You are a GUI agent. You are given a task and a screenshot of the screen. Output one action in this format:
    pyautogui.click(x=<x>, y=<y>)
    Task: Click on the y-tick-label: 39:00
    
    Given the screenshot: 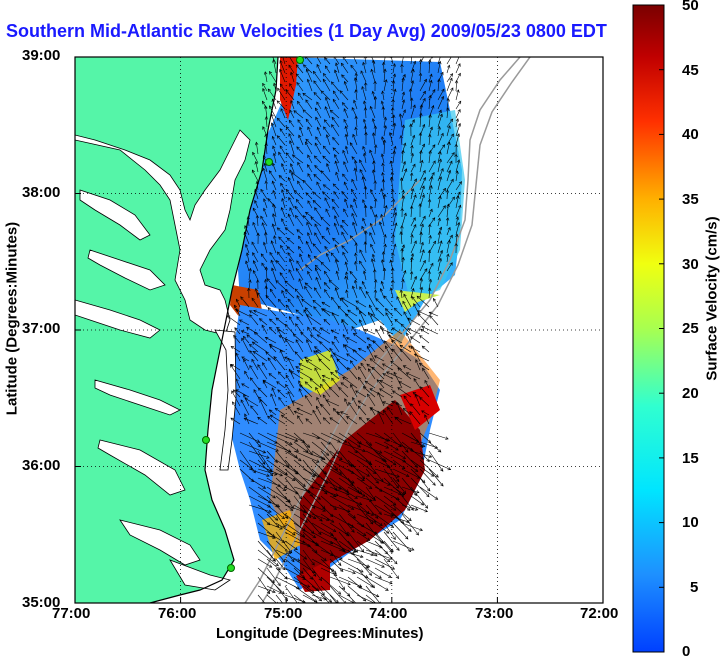 What is the action you would take?
    pyautogui.click(x=41, y=55)
    